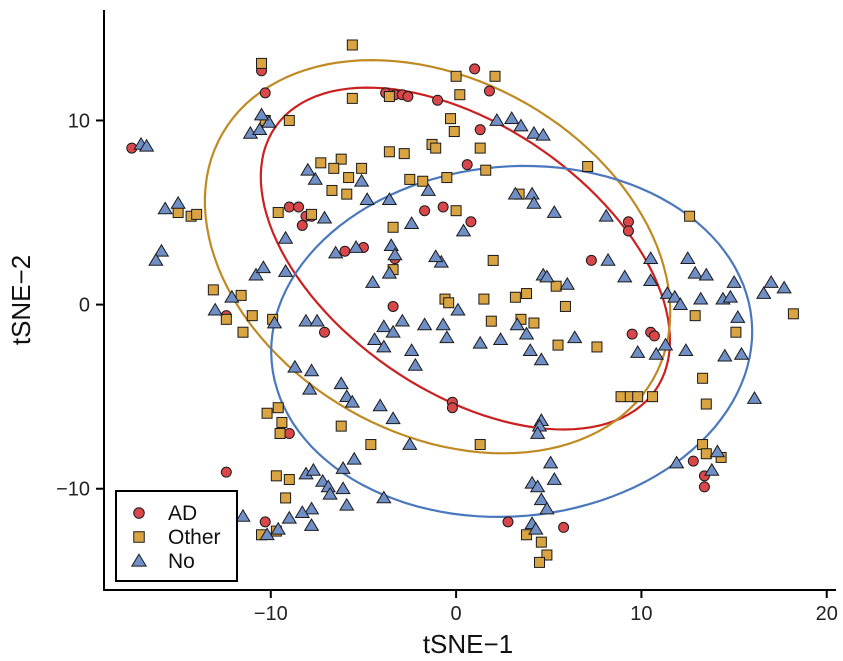  I want to click on x-tick-label: 20, so click(827, 614).